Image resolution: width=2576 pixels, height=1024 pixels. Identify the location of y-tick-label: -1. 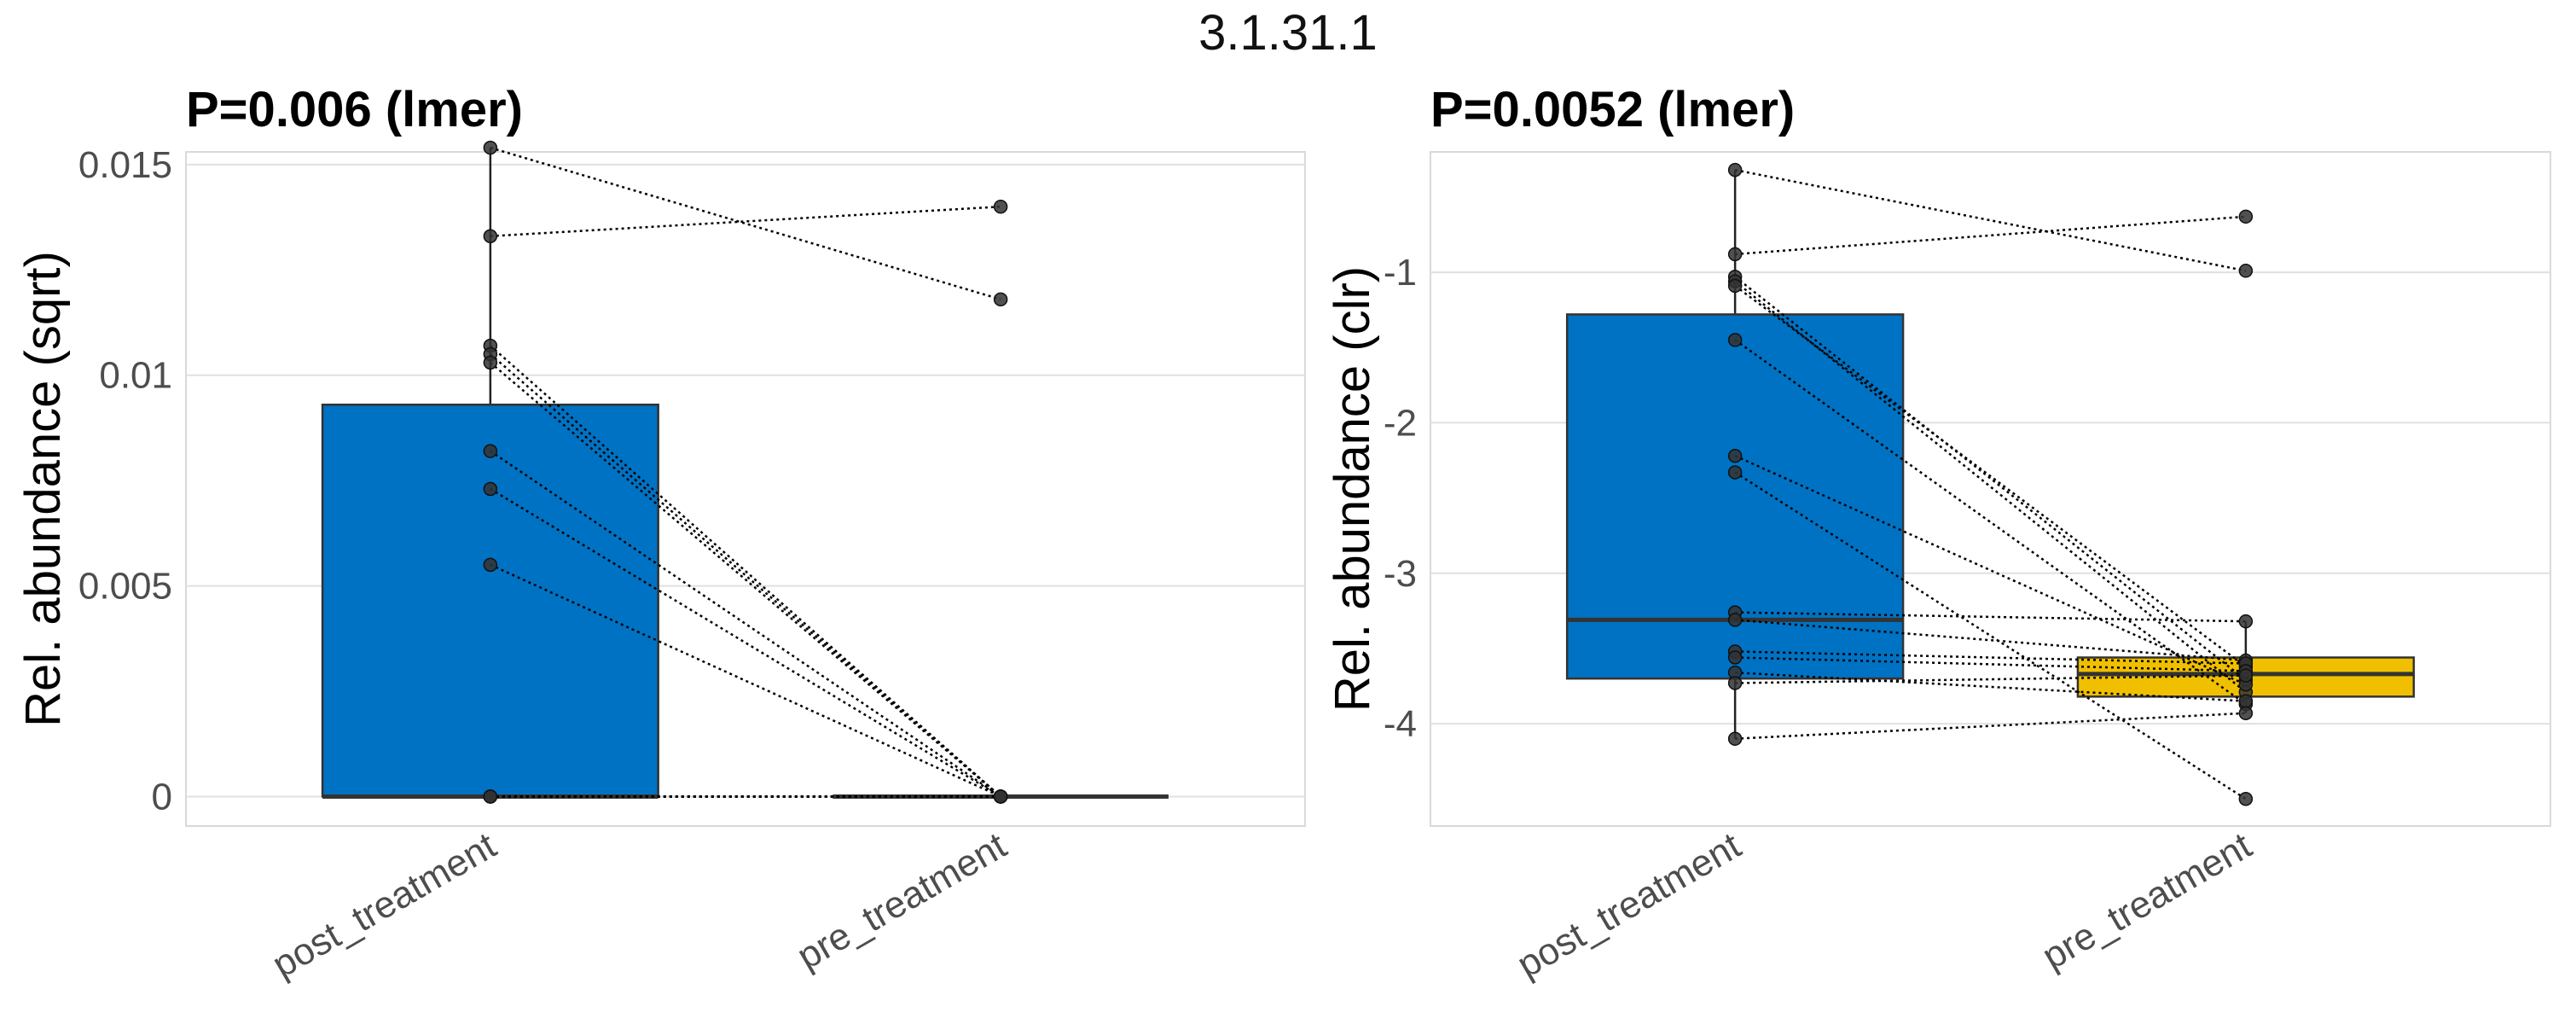
(1400, 273).